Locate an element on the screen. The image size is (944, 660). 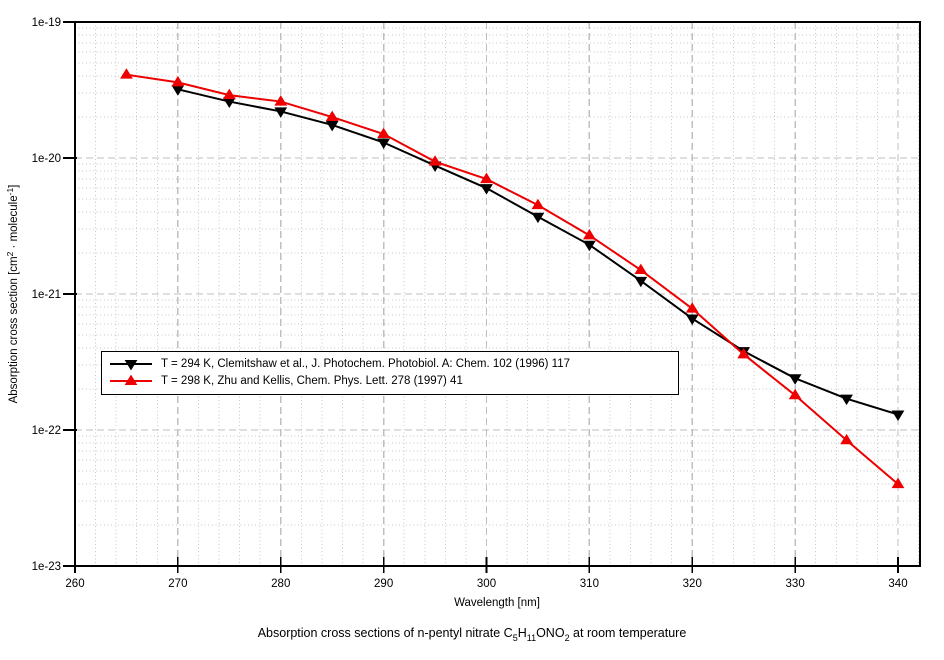
text-segment: at room temperature is located at coordinates (628, 633).